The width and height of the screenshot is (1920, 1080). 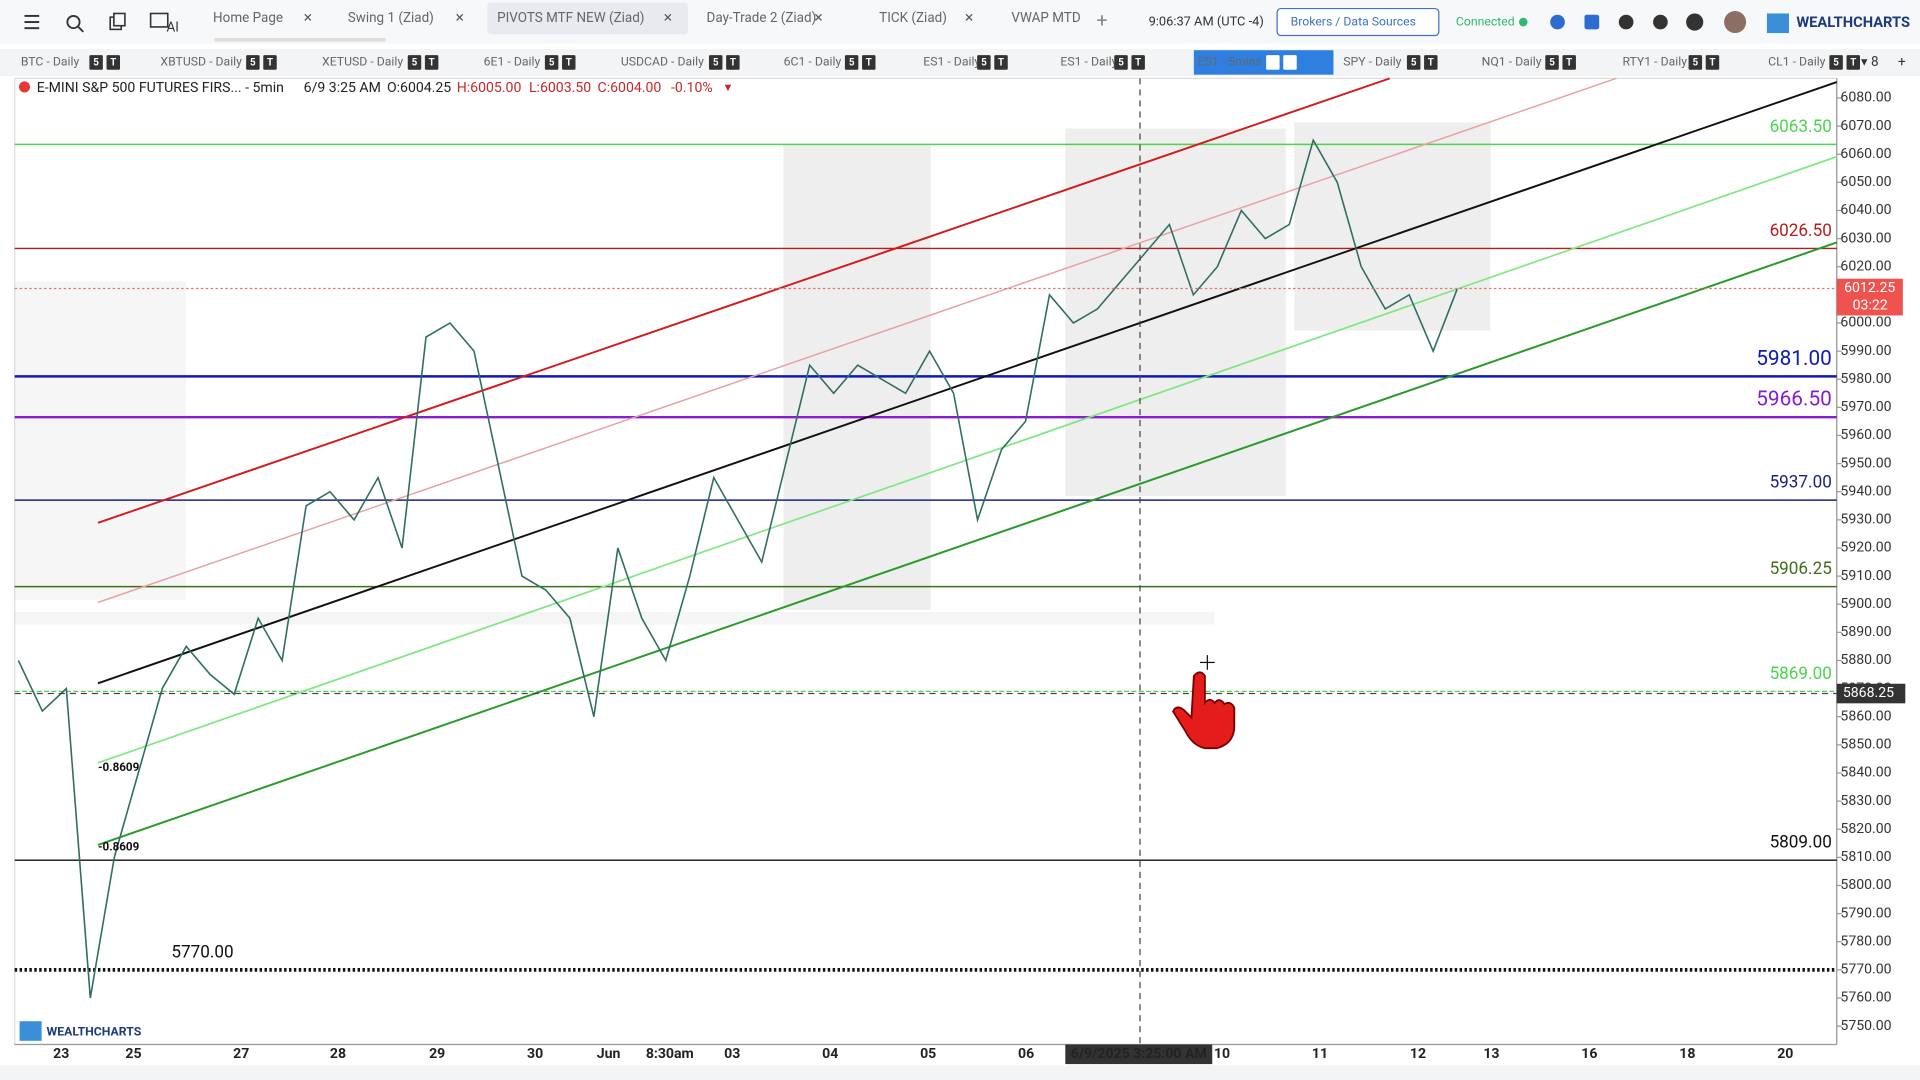 I want to click on symbol-tab: 6E1 - Daily, so click(x=512, y=62).